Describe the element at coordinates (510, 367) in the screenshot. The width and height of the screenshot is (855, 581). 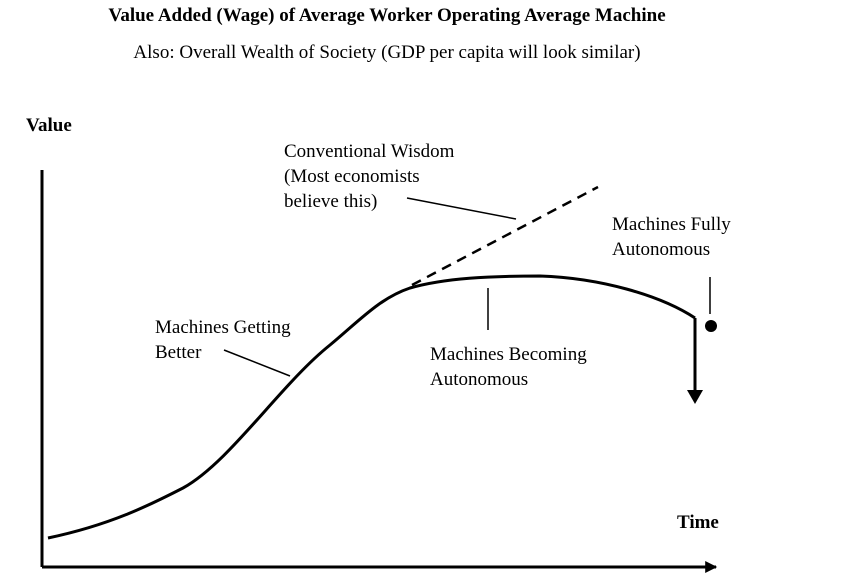
I see `machines-becoming-autonomous-label: Machines Becoming Autonomous` at that location.